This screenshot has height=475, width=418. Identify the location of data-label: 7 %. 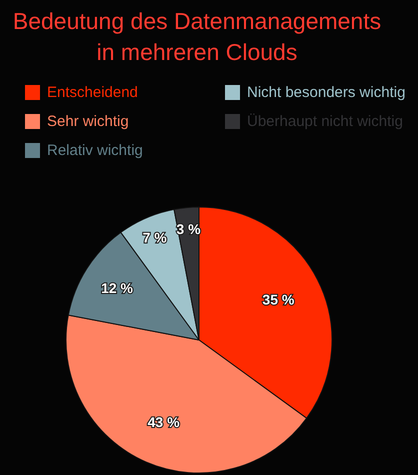
(155, 237).